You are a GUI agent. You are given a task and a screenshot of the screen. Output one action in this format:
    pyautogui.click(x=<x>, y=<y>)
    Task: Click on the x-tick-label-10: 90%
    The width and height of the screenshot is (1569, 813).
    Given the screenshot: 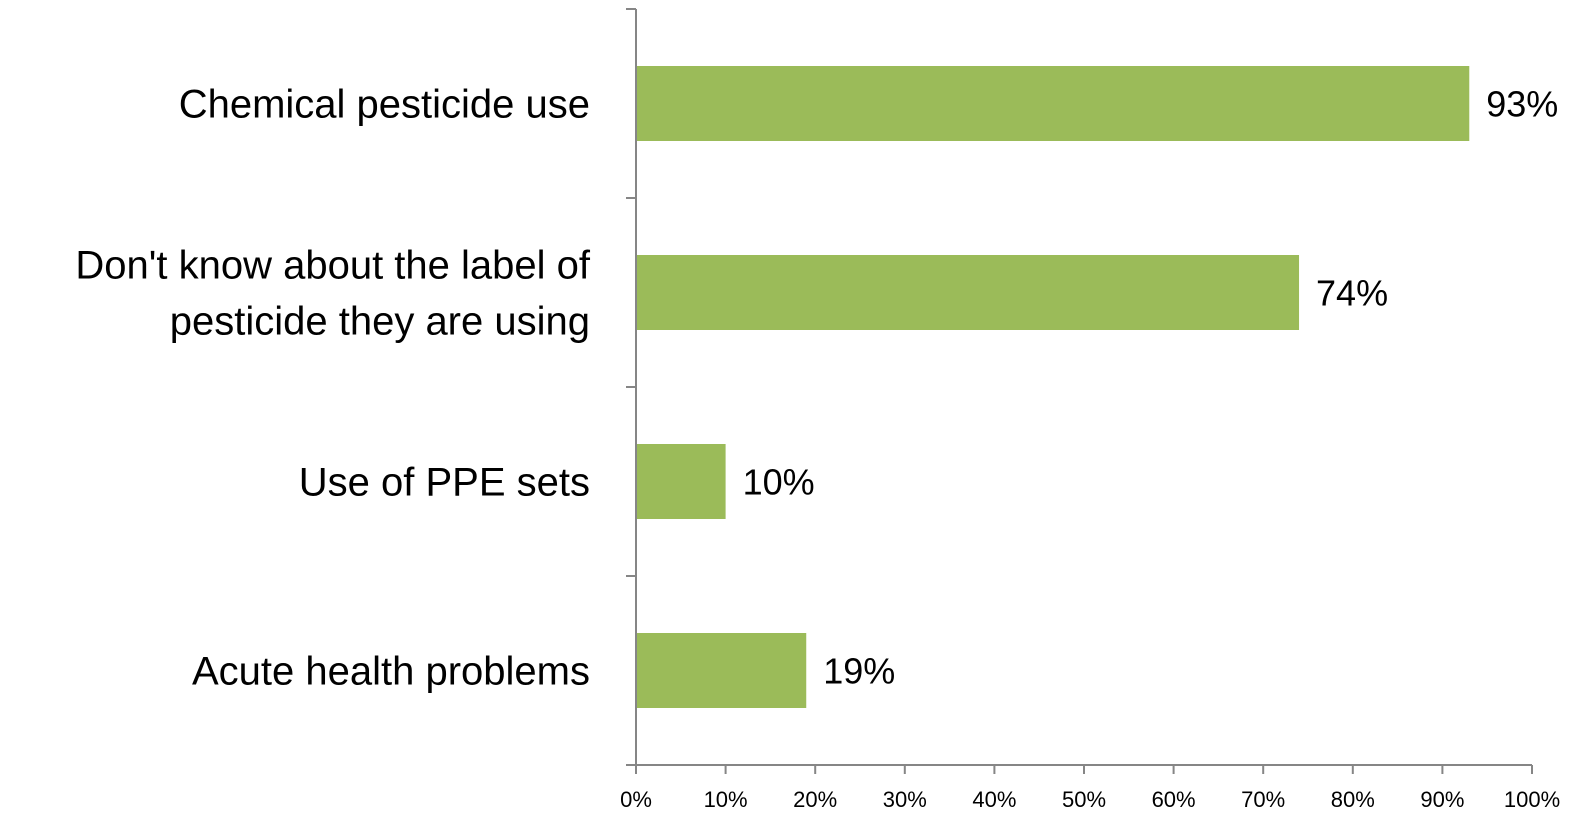 What is the action you would take?
    pyautogui.click(x=1442, y=799)
    